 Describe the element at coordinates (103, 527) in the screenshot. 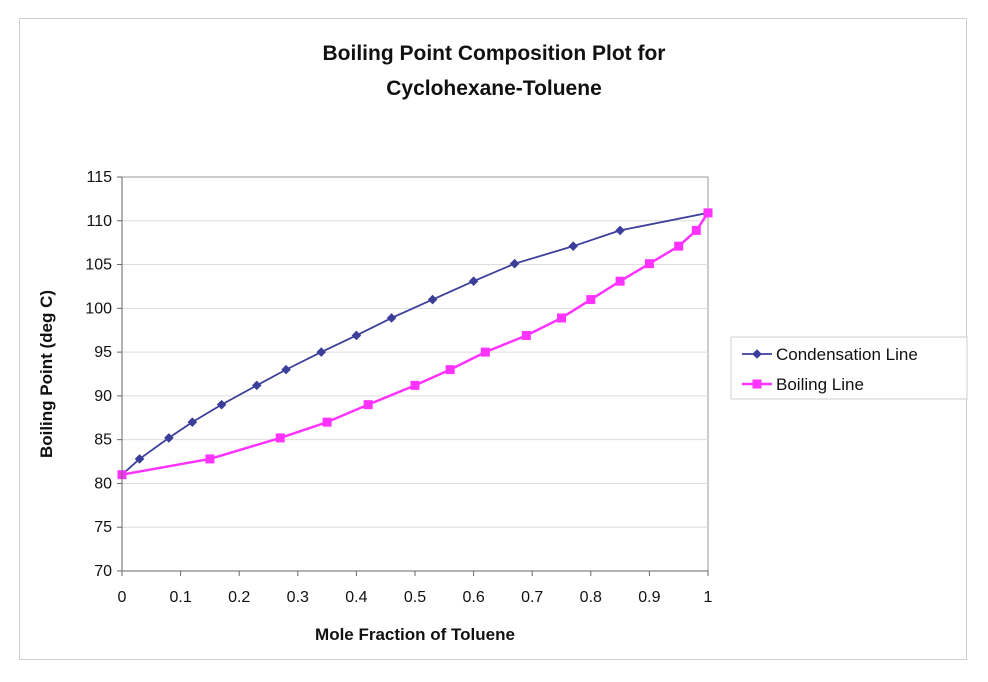

I see `y-tick-label-1: 75` at that location.